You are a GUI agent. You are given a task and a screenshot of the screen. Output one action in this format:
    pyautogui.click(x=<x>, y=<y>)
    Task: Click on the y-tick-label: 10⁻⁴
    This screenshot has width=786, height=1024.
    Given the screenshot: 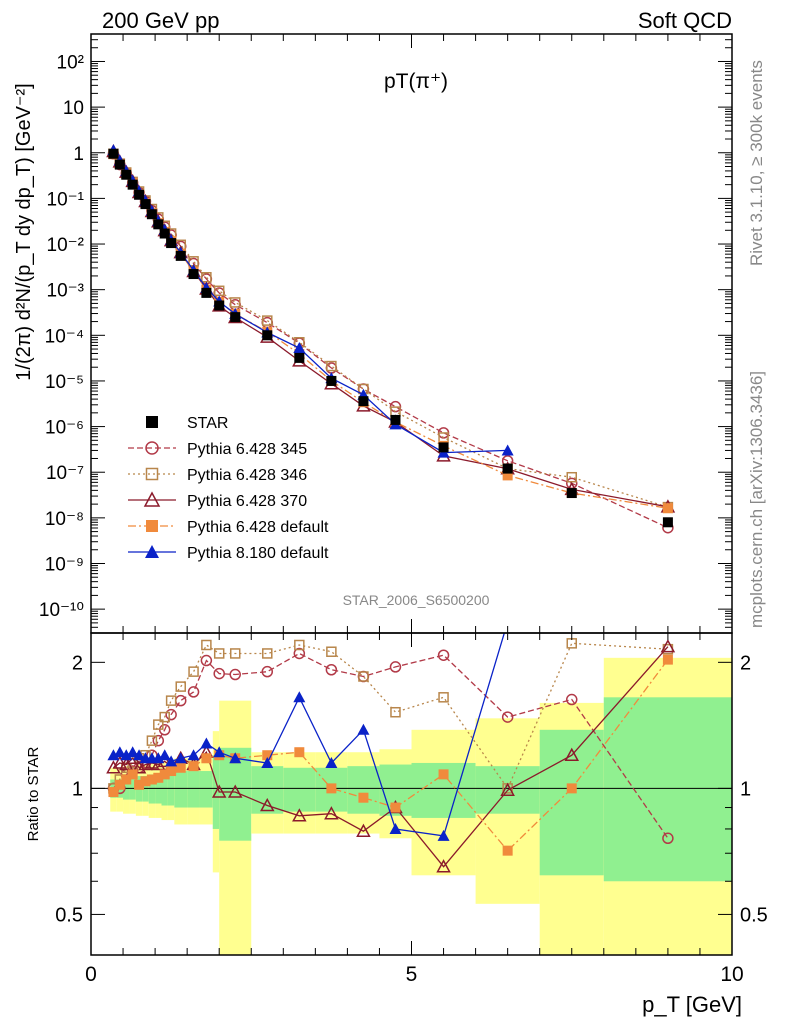 What is the action you would take?
    pyautogui.click(x=64, y=336)
    